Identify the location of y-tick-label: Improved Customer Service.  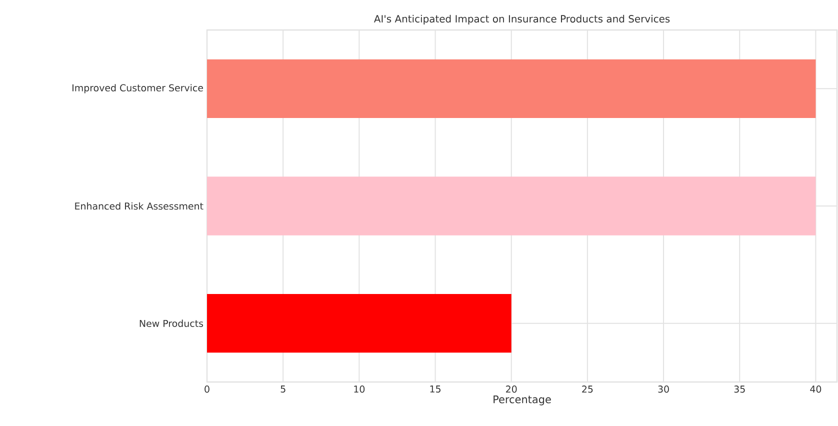
(137, 89).